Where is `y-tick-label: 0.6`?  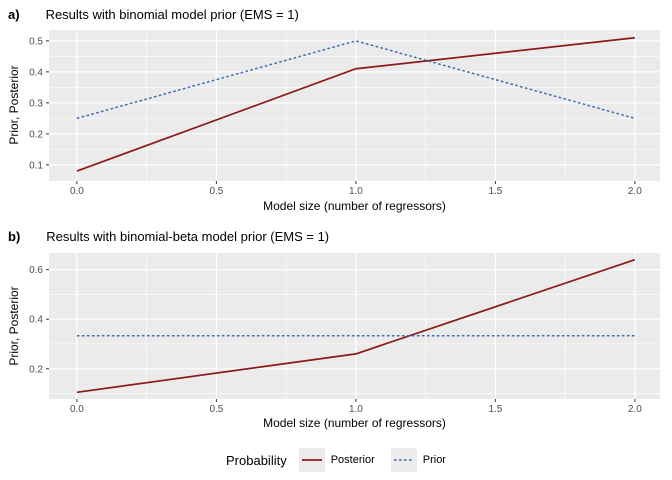
y-tick-label: 0.6 is located at coordinates (36, 270).